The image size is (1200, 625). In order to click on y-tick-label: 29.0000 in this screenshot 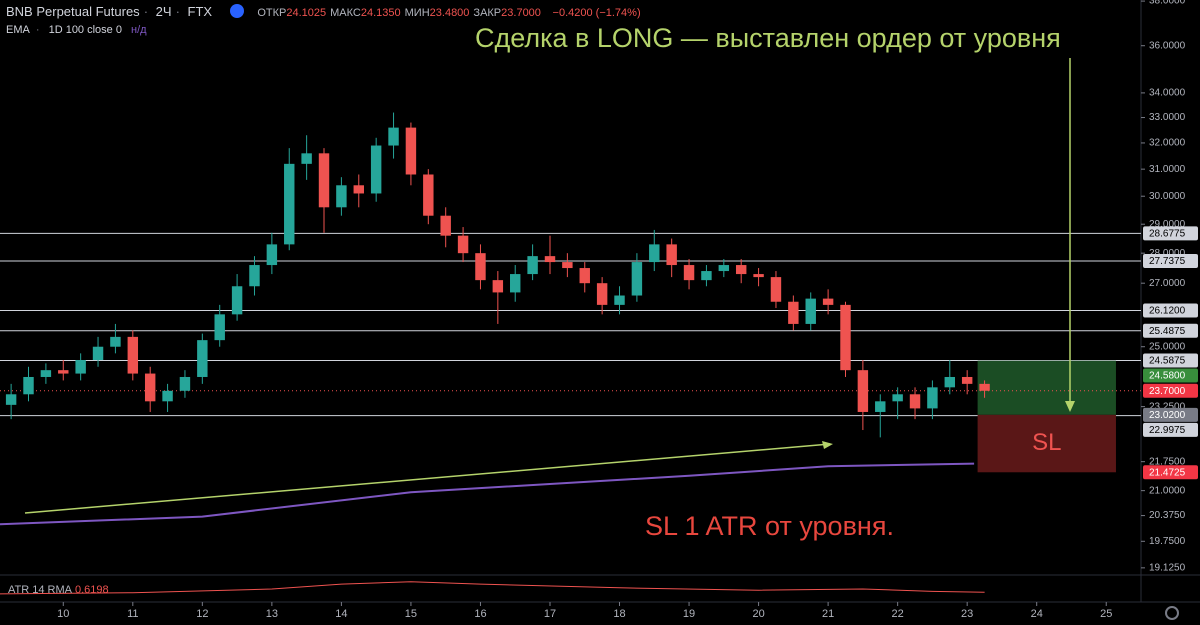, I will do `click(1167, 224)`.